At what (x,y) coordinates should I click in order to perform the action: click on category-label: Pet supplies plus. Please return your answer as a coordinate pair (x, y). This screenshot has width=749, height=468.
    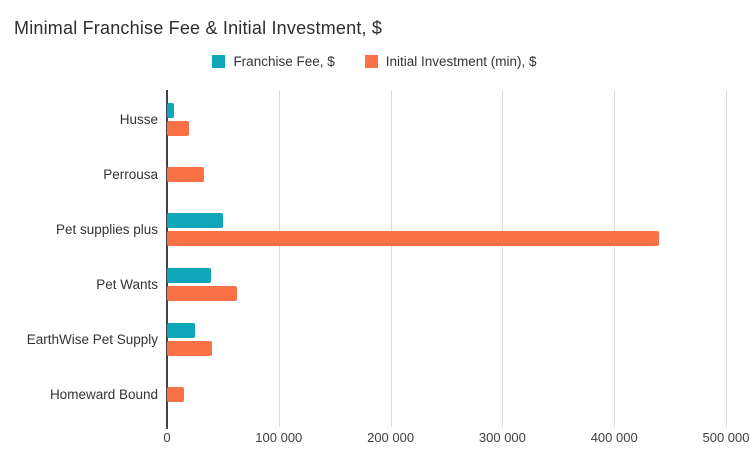
    Looking at the image, I should click on (106, 229).